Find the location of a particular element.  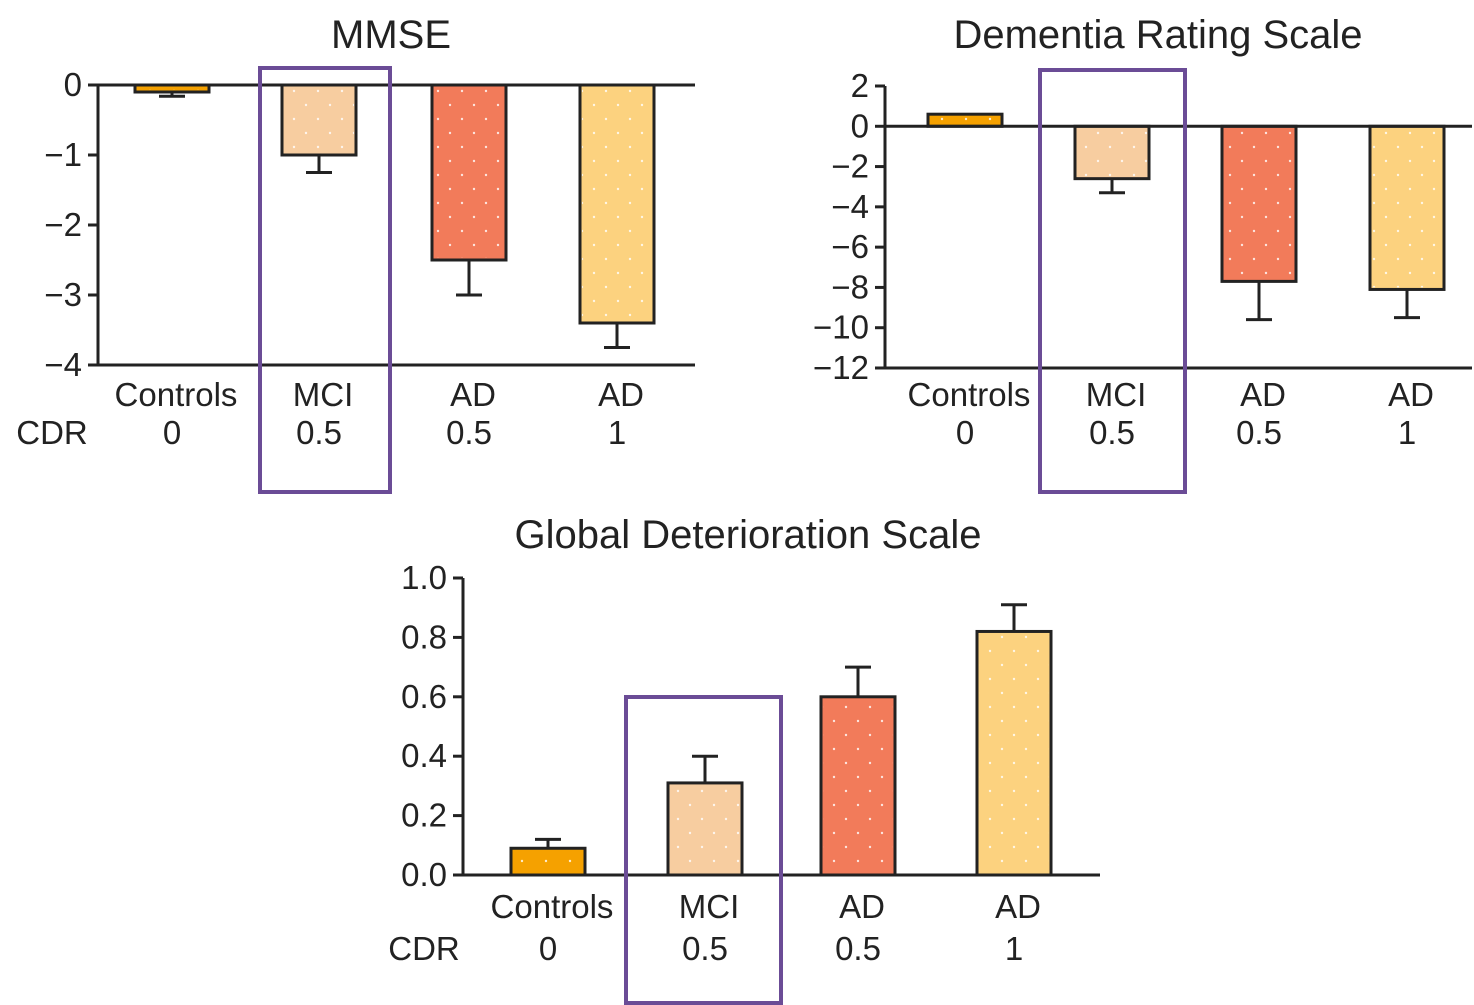

chart-title: Global Deterioration Scale is located at coordinates (748, 535).